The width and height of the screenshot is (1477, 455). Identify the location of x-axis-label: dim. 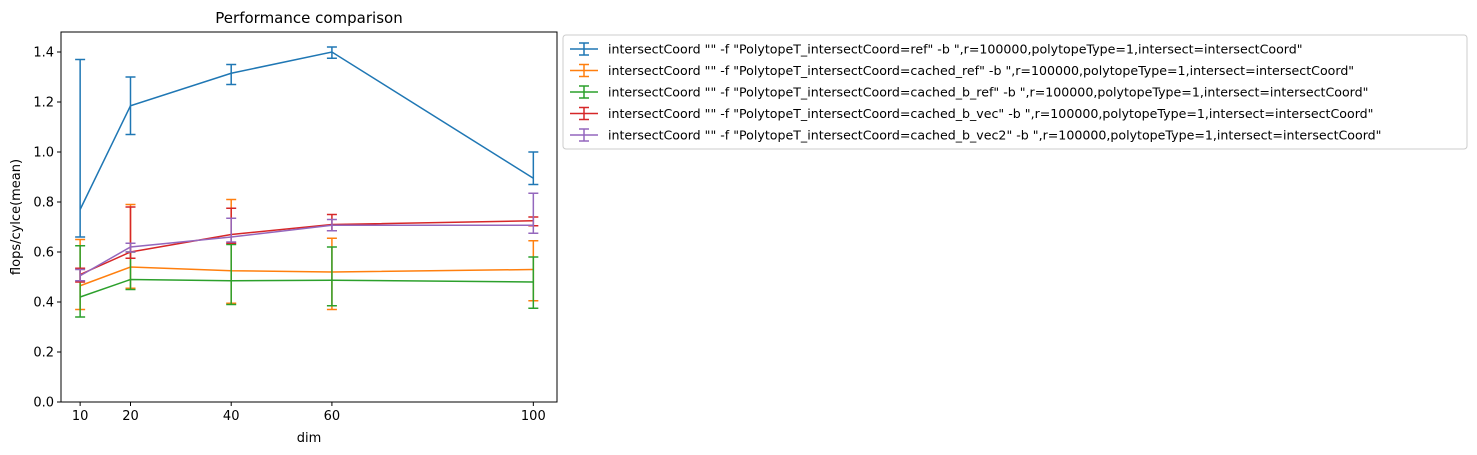
(309, 438).